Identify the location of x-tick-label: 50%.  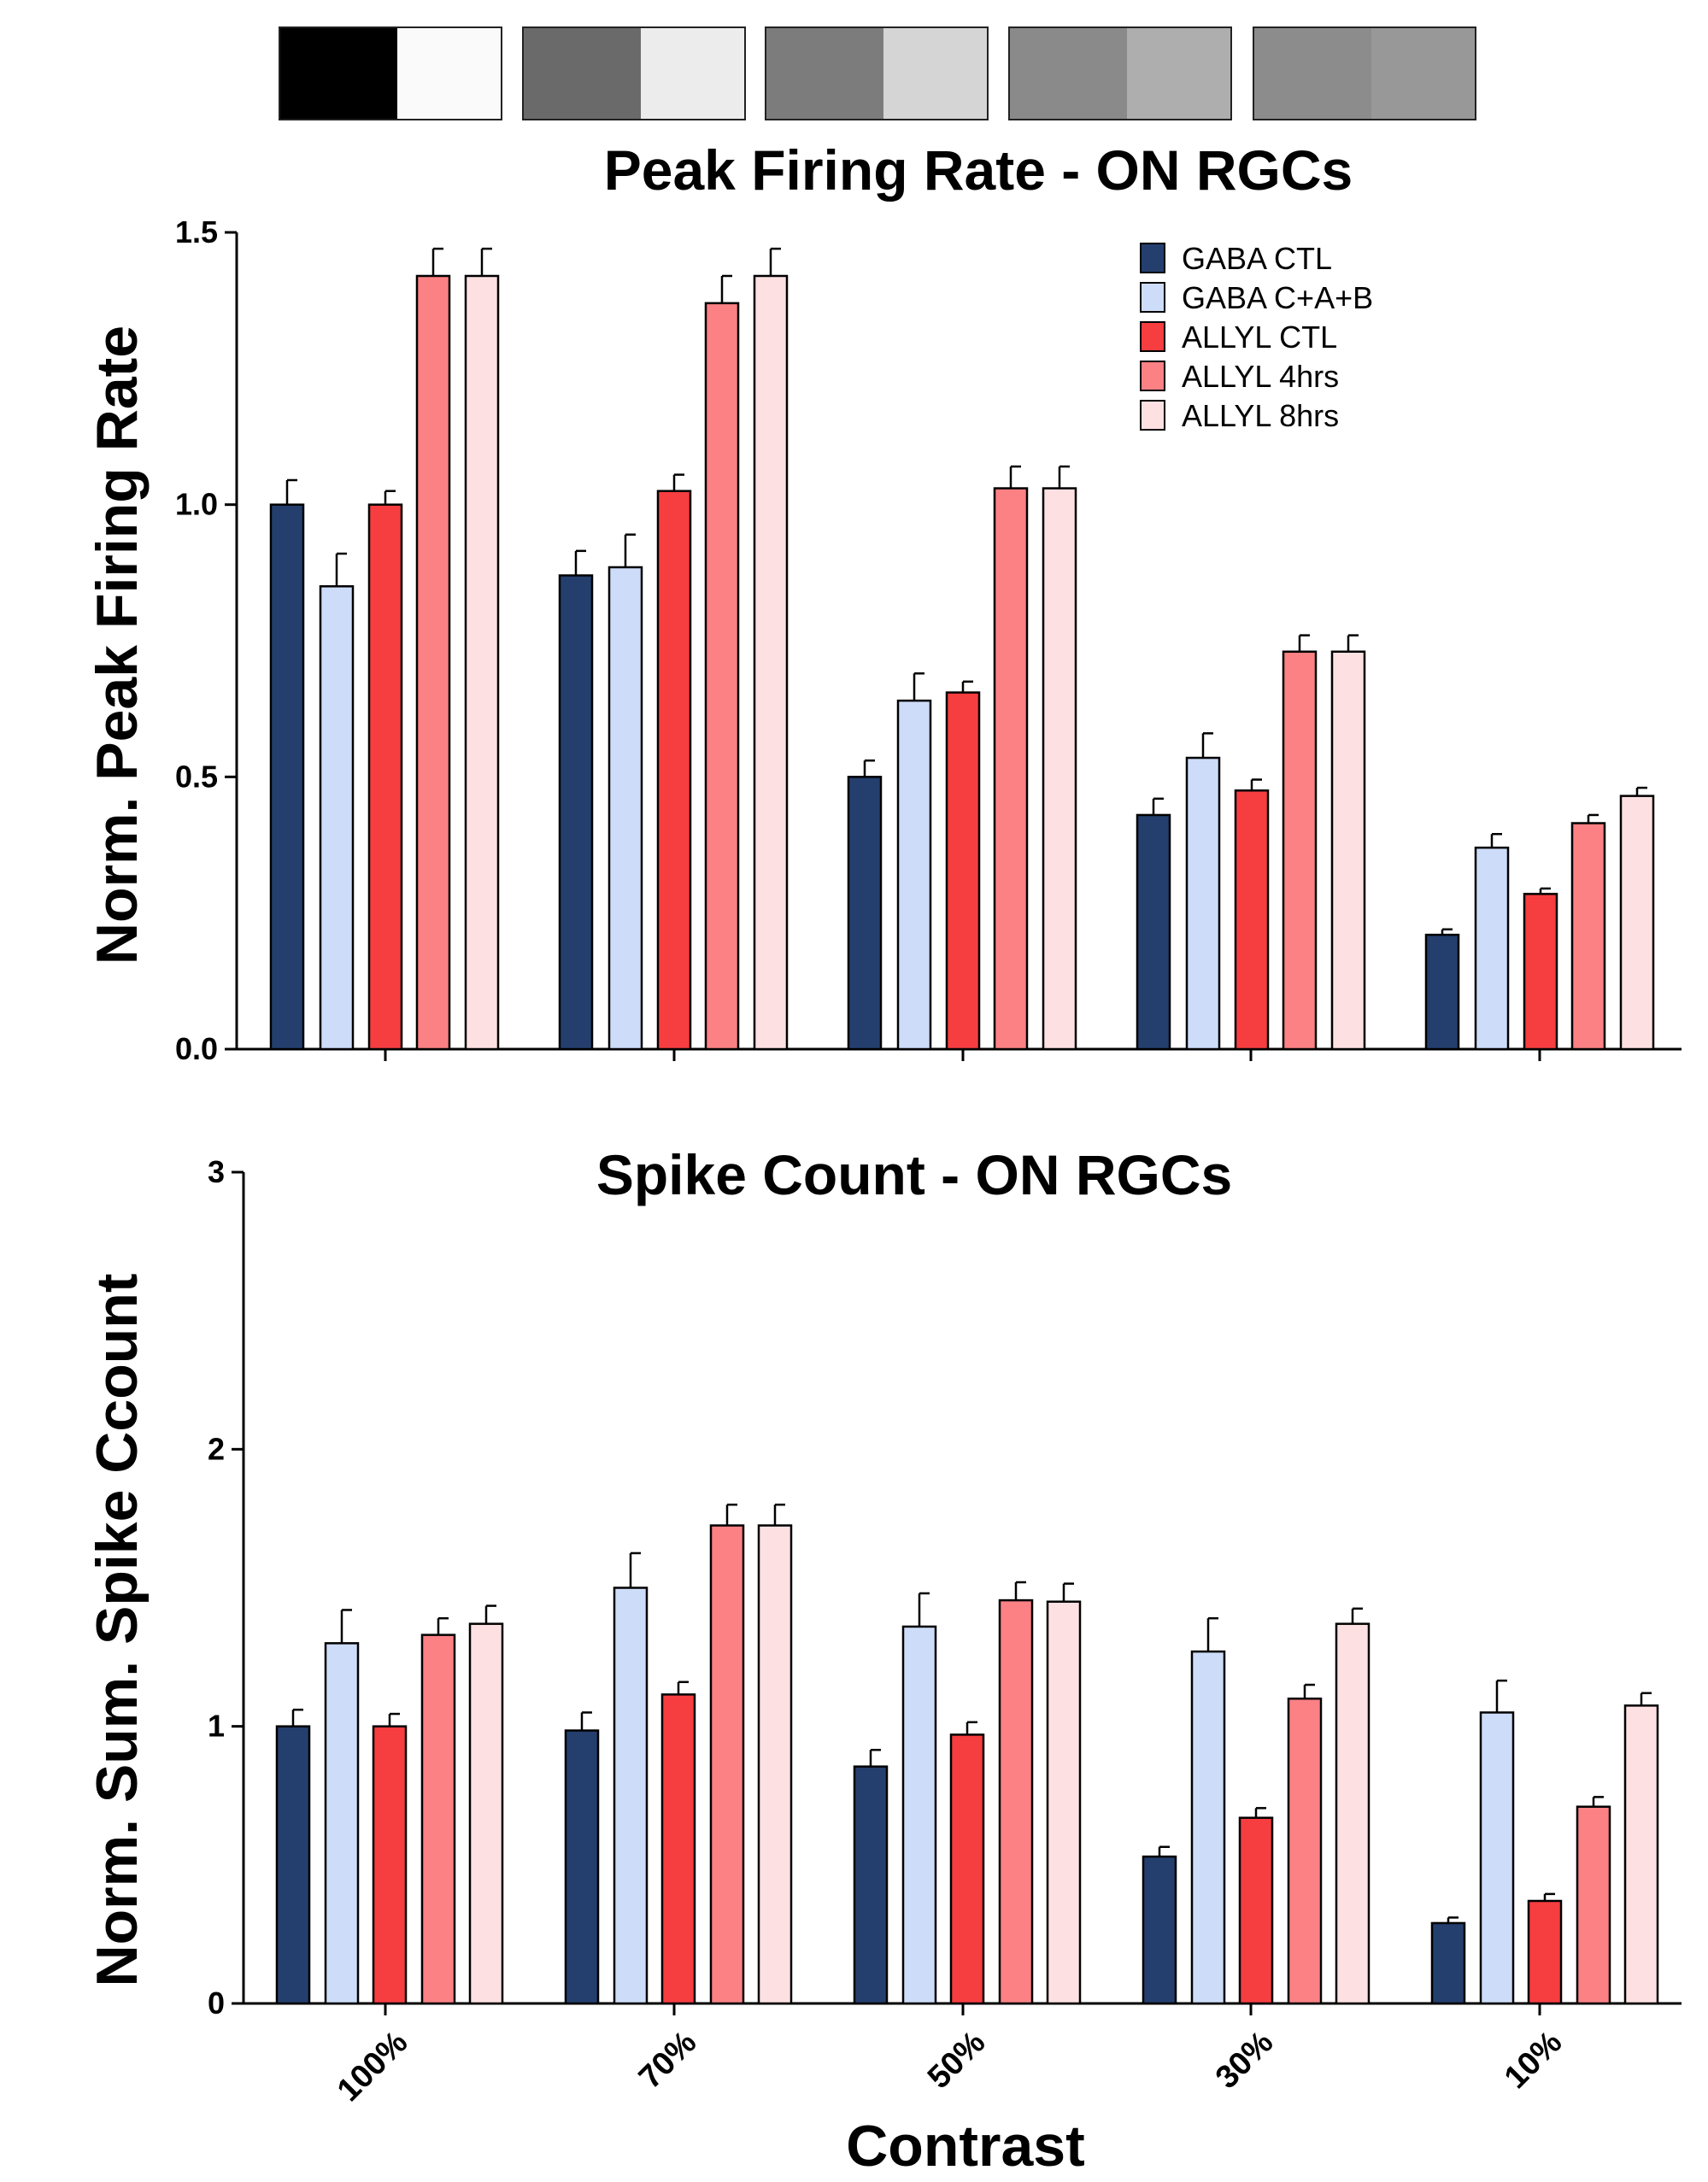
(956, 2060).